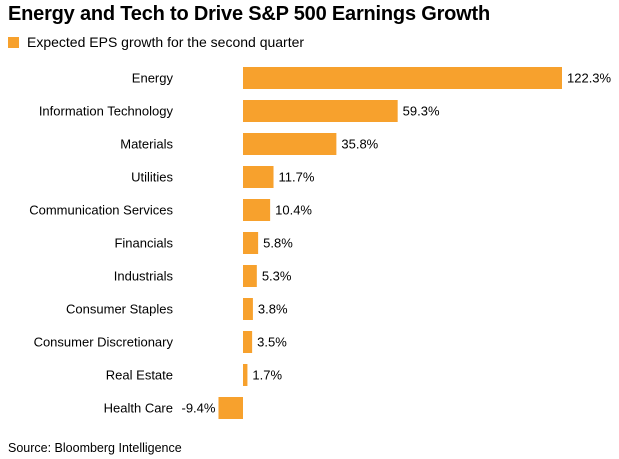  What do you see at coordinates (13, 42) in the screenshot?
I see `legend-swatch` at bounding box center [13, 42].